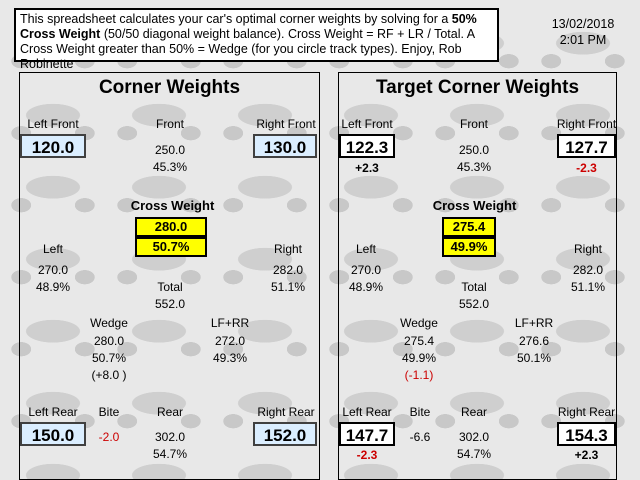  What do you see at coordinates (365, 249) in the screenshot?
I see `target-left-label: Left` at bounding box center [365, 249].